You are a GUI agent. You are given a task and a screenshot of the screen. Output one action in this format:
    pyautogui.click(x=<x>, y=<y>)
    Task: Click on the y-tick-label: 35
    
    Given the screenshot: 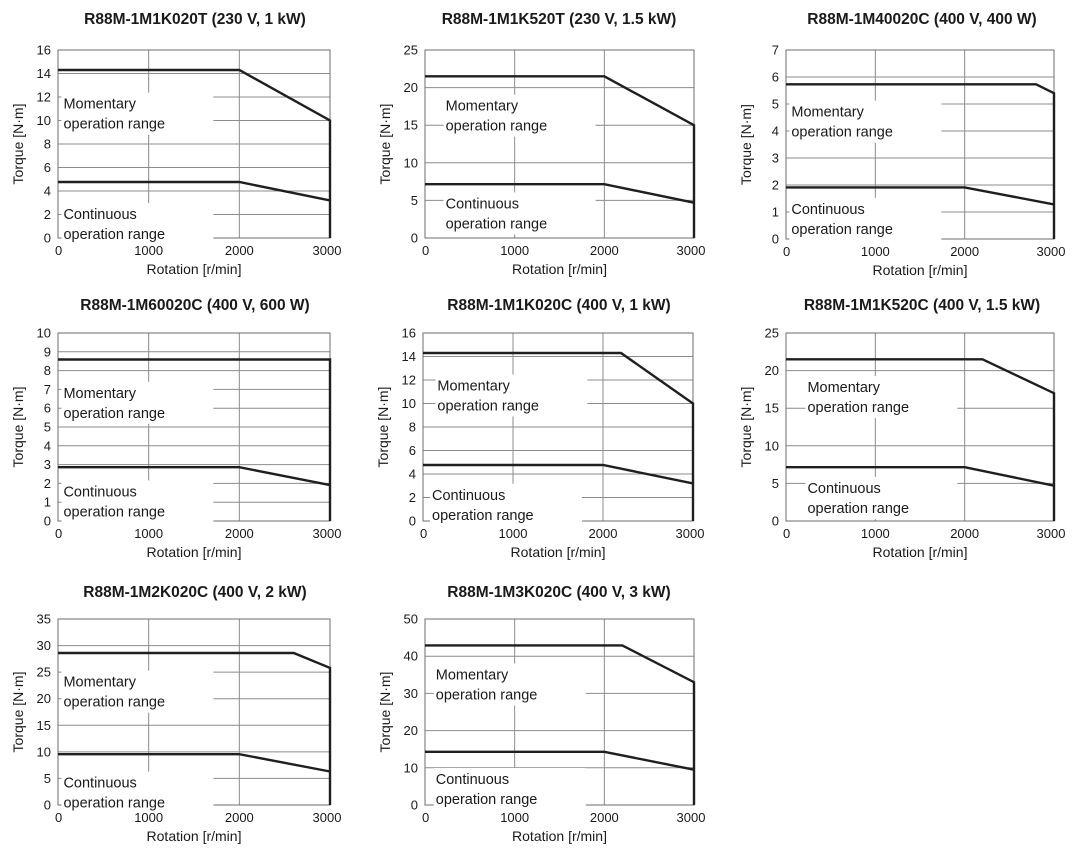 What is the action you would take?
    pyautogui.click(x=44, y=619)
    